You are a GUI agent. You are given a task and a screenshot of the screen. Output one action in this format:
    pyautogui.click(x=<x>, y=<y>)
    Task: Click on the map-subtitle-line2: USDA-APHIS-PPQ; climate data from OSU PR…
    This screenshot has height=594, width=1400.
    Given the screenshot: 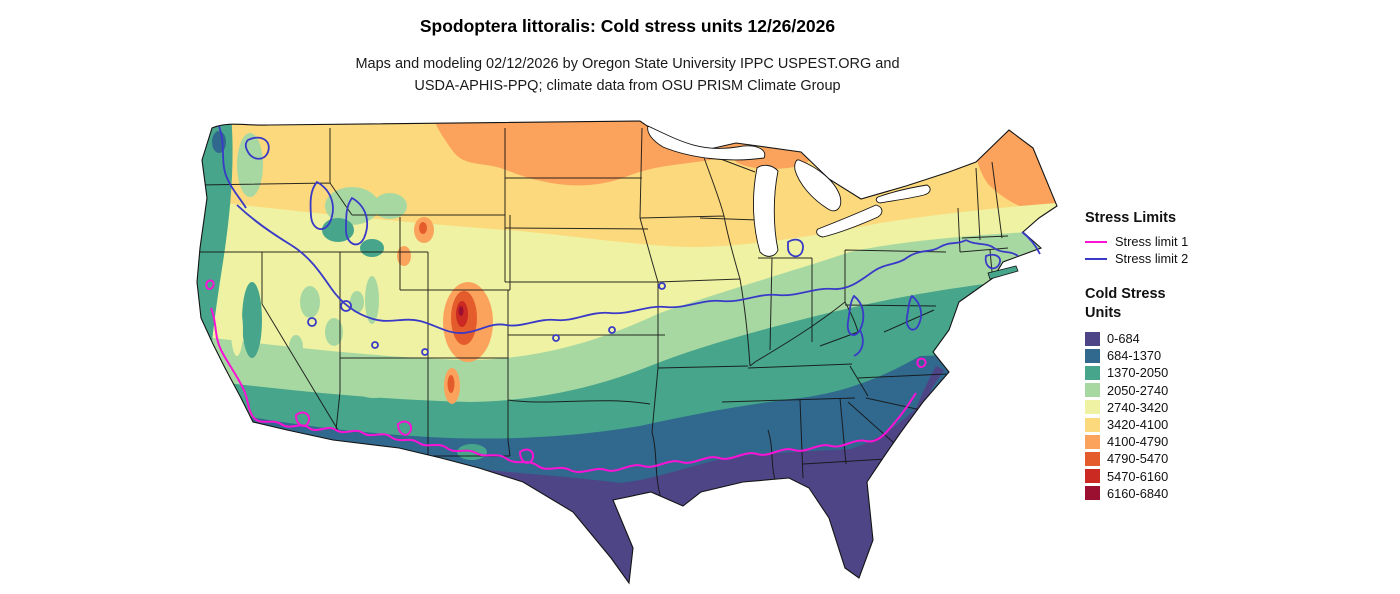 What is the action you would take?
    pyautogui.click(x=627, y=86)
    